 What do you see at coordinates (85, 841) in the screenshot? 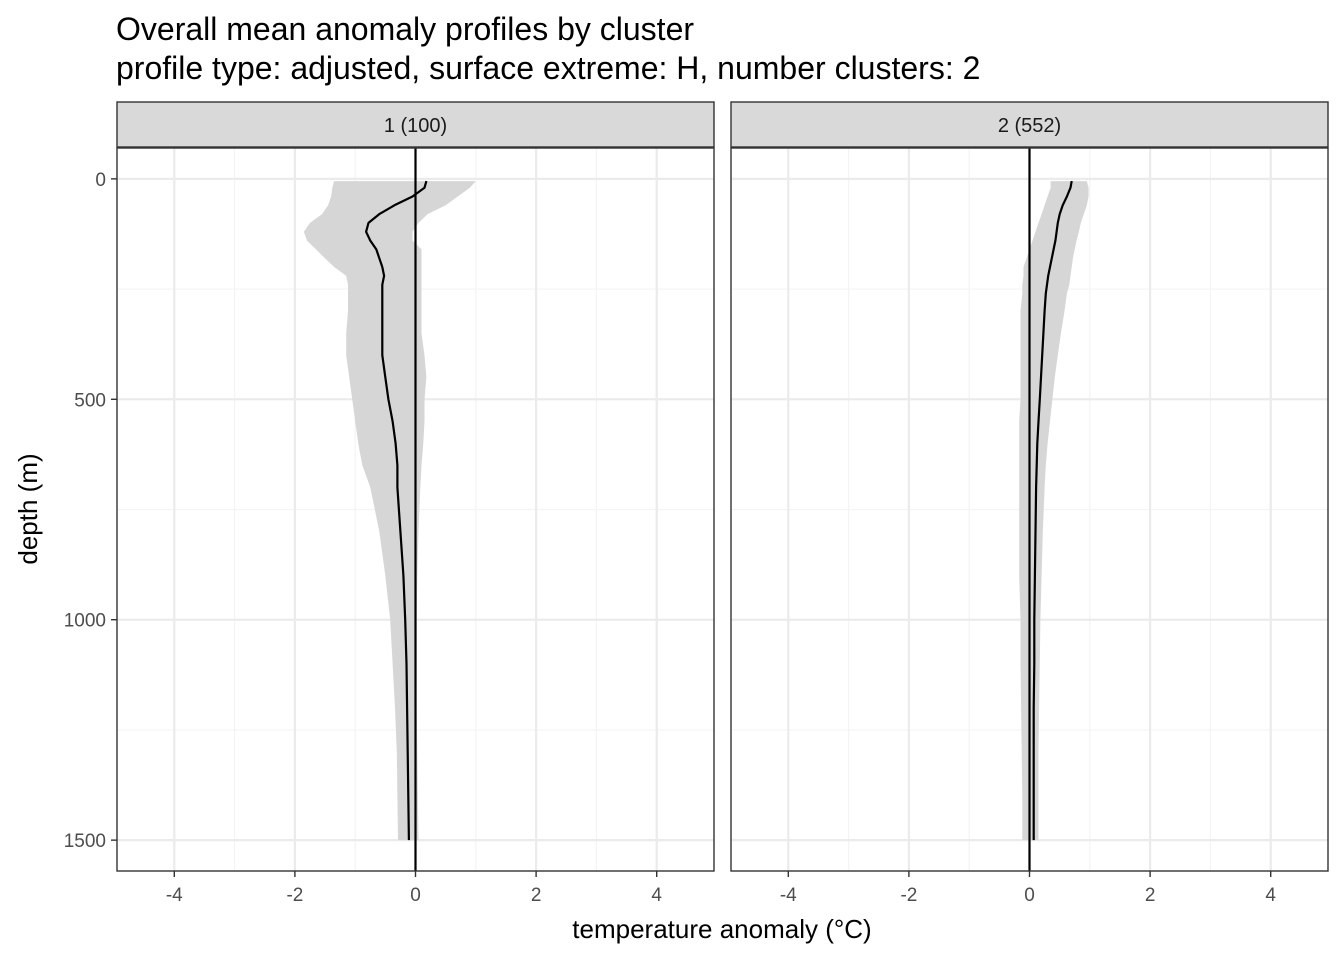
I see `y-tick-label: 1500` at bounding box center [85, 841].